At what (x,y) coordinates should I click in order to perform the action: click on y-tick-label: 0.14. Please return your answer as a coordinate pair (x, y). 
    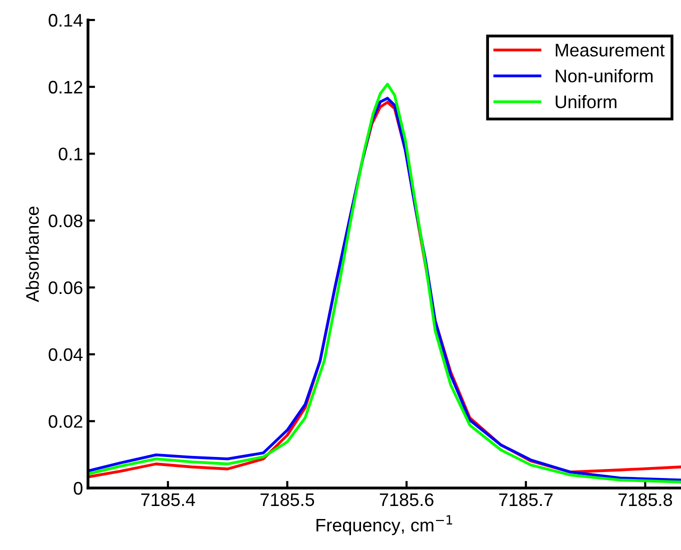
    Looking at the image, I should click on (65, 20).